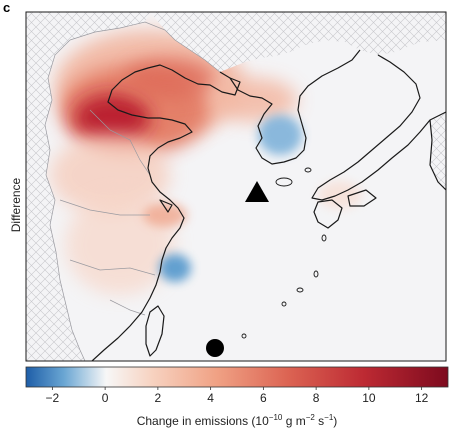  Describe the element at coordinates (237, 396) in the screenshot. I see `colorbar-ticks: −2 0 2 4 6 8 10 12` at that location.